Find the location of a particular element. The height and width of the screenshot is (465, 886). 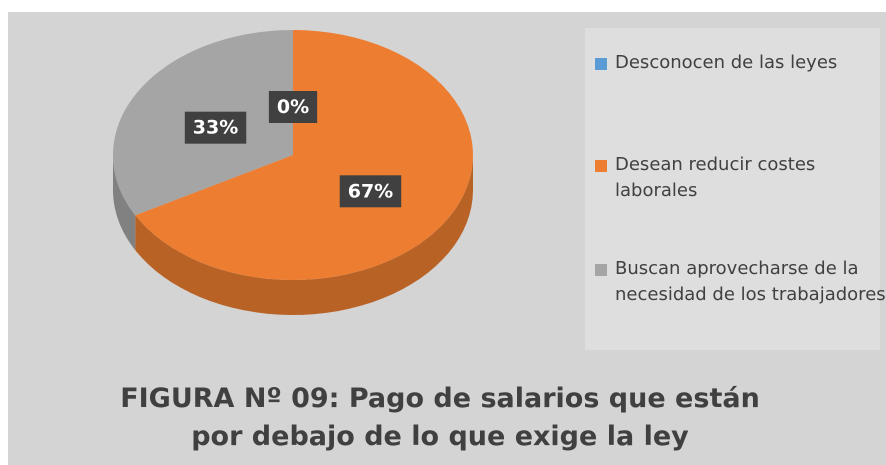

legend-item: Desean reducir costes laborales is located at coordinates (740, 178).